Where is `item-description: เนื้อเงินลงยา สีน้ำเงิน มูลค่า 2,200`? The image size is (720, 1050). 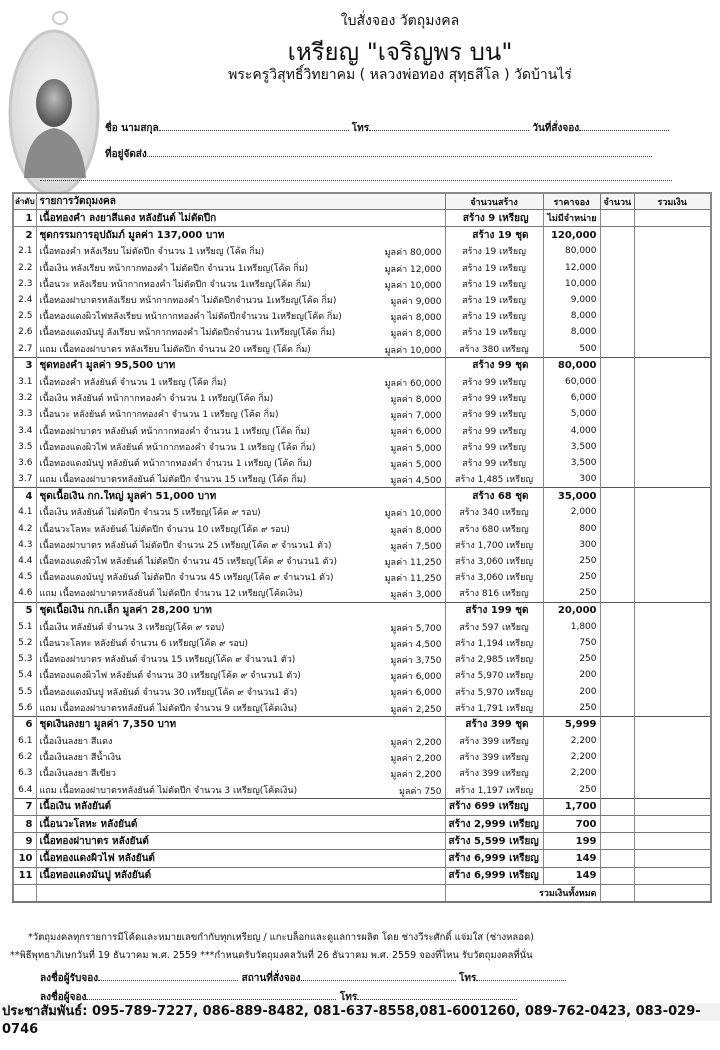
item-description: เนื้อเงินลงยา สีน้ำเงิน มูลค่า 2,200 is located at coordinates (240, 757).